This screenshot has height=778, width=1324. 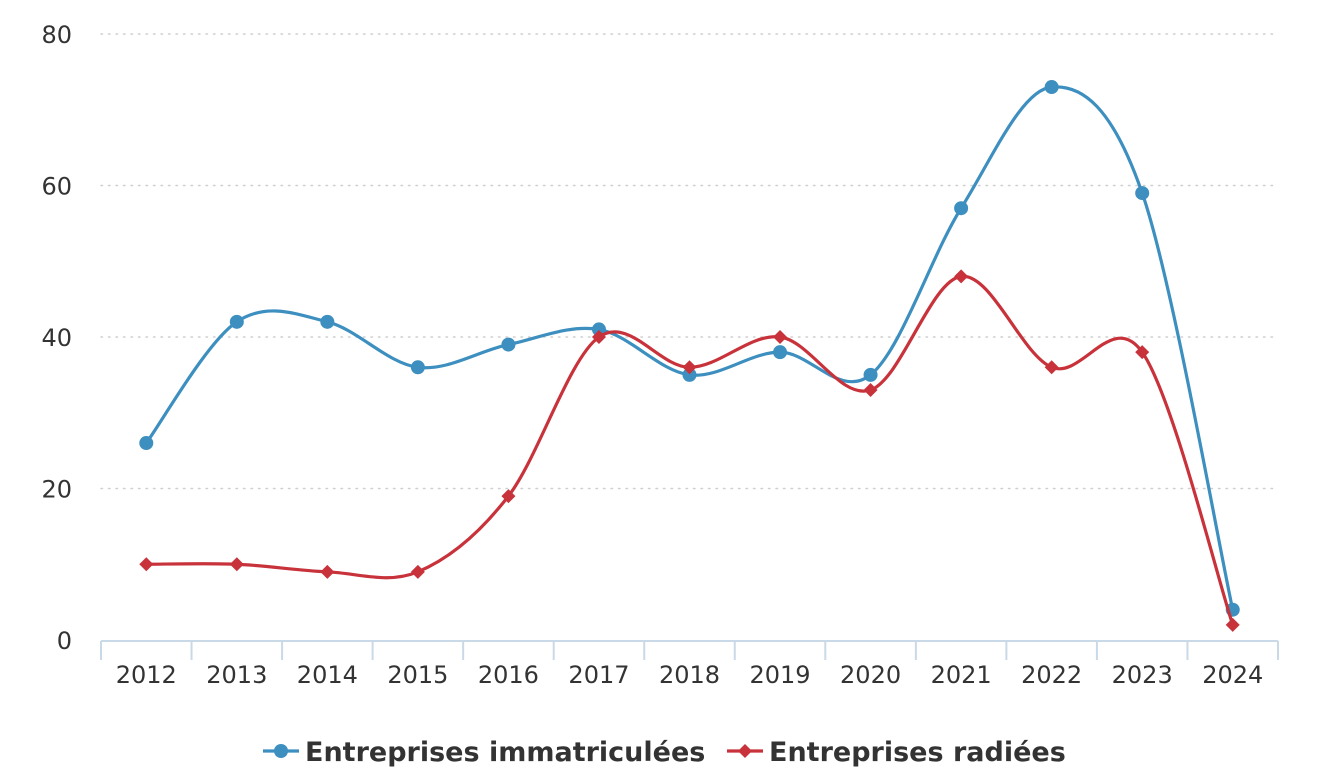 I want to click on x-tick-label: 2020, so click(x=870, y=675).